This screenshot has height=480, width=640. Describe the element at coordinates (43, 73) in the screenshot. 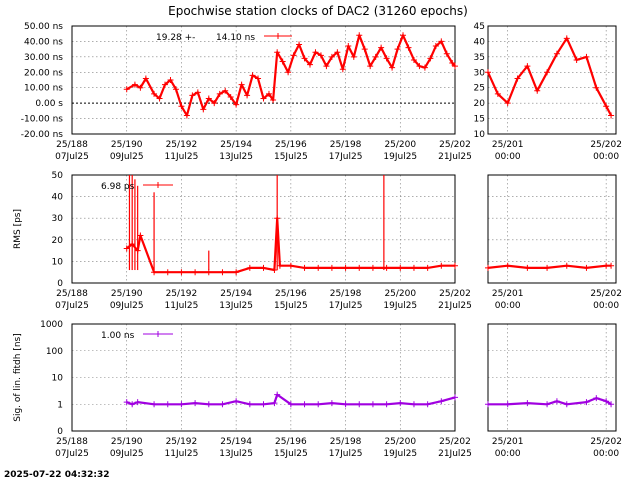

I see `y-tick-label: 20.00 ns` at that location.